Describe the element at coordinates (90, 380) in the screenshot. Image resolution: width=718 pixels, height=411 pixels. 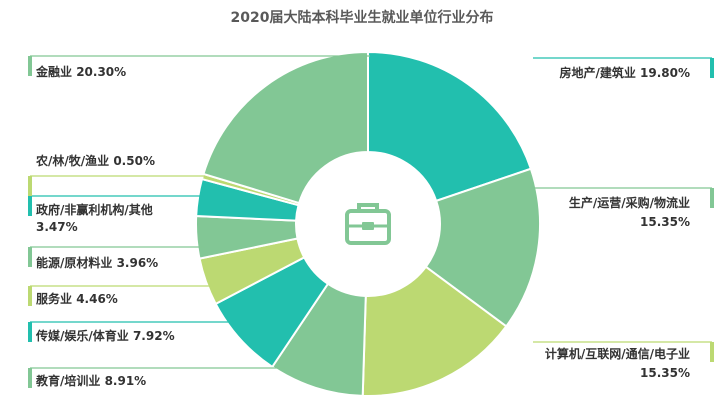
I see `slice-label: 教育/培训业 8.91%` at that location.